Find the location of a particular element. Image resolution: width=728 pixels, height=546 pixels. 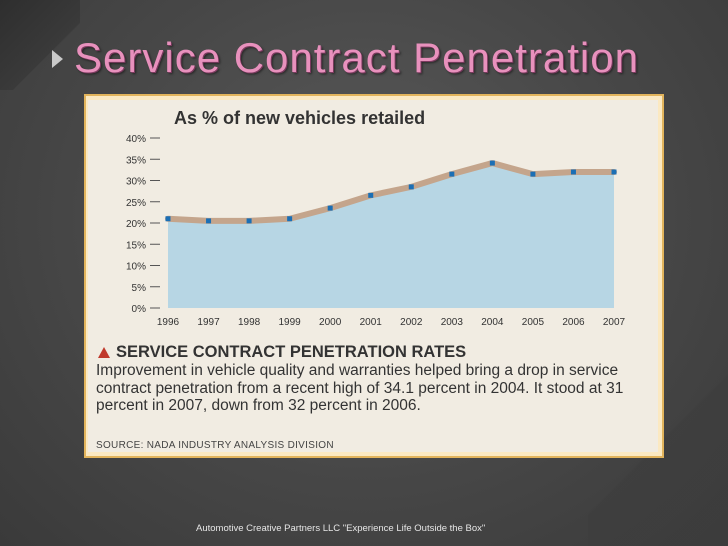

y-tick-label: 5% is located at coordinates (139, 288).